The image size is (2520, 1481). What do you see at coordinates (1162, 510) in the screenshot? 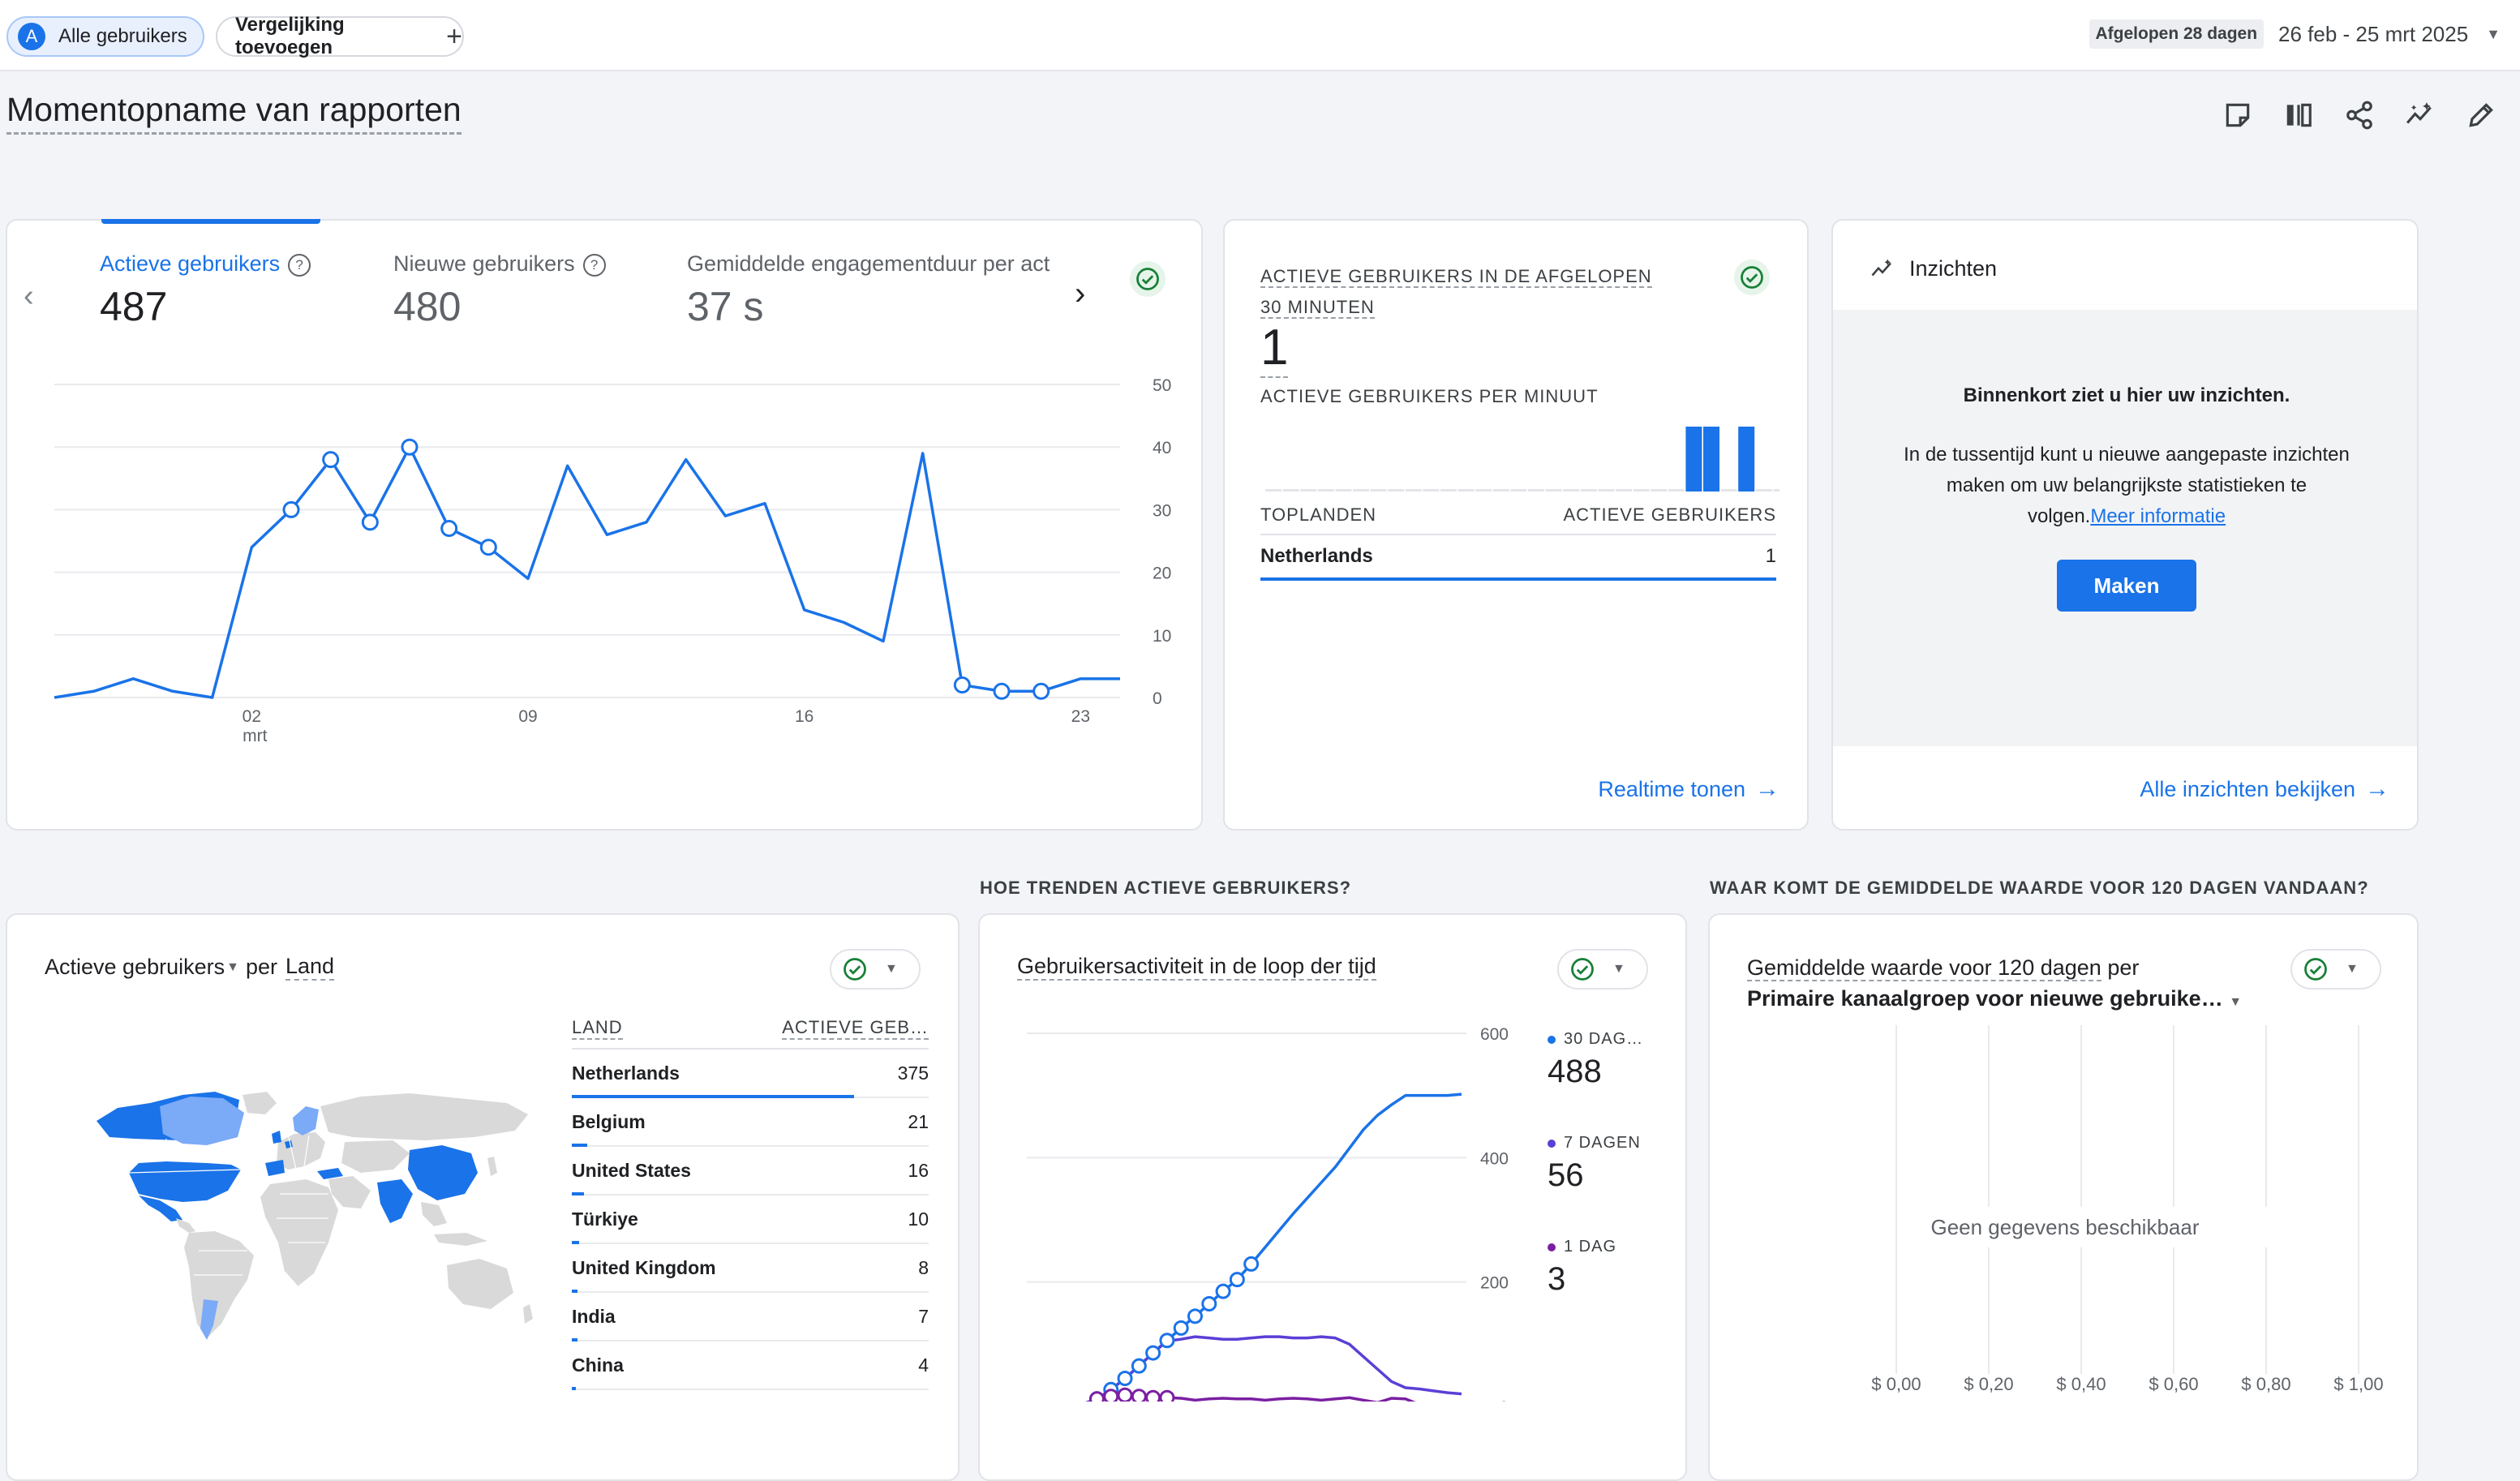
I see `y-tick-label: 30` at bounding box center [1162, 510].